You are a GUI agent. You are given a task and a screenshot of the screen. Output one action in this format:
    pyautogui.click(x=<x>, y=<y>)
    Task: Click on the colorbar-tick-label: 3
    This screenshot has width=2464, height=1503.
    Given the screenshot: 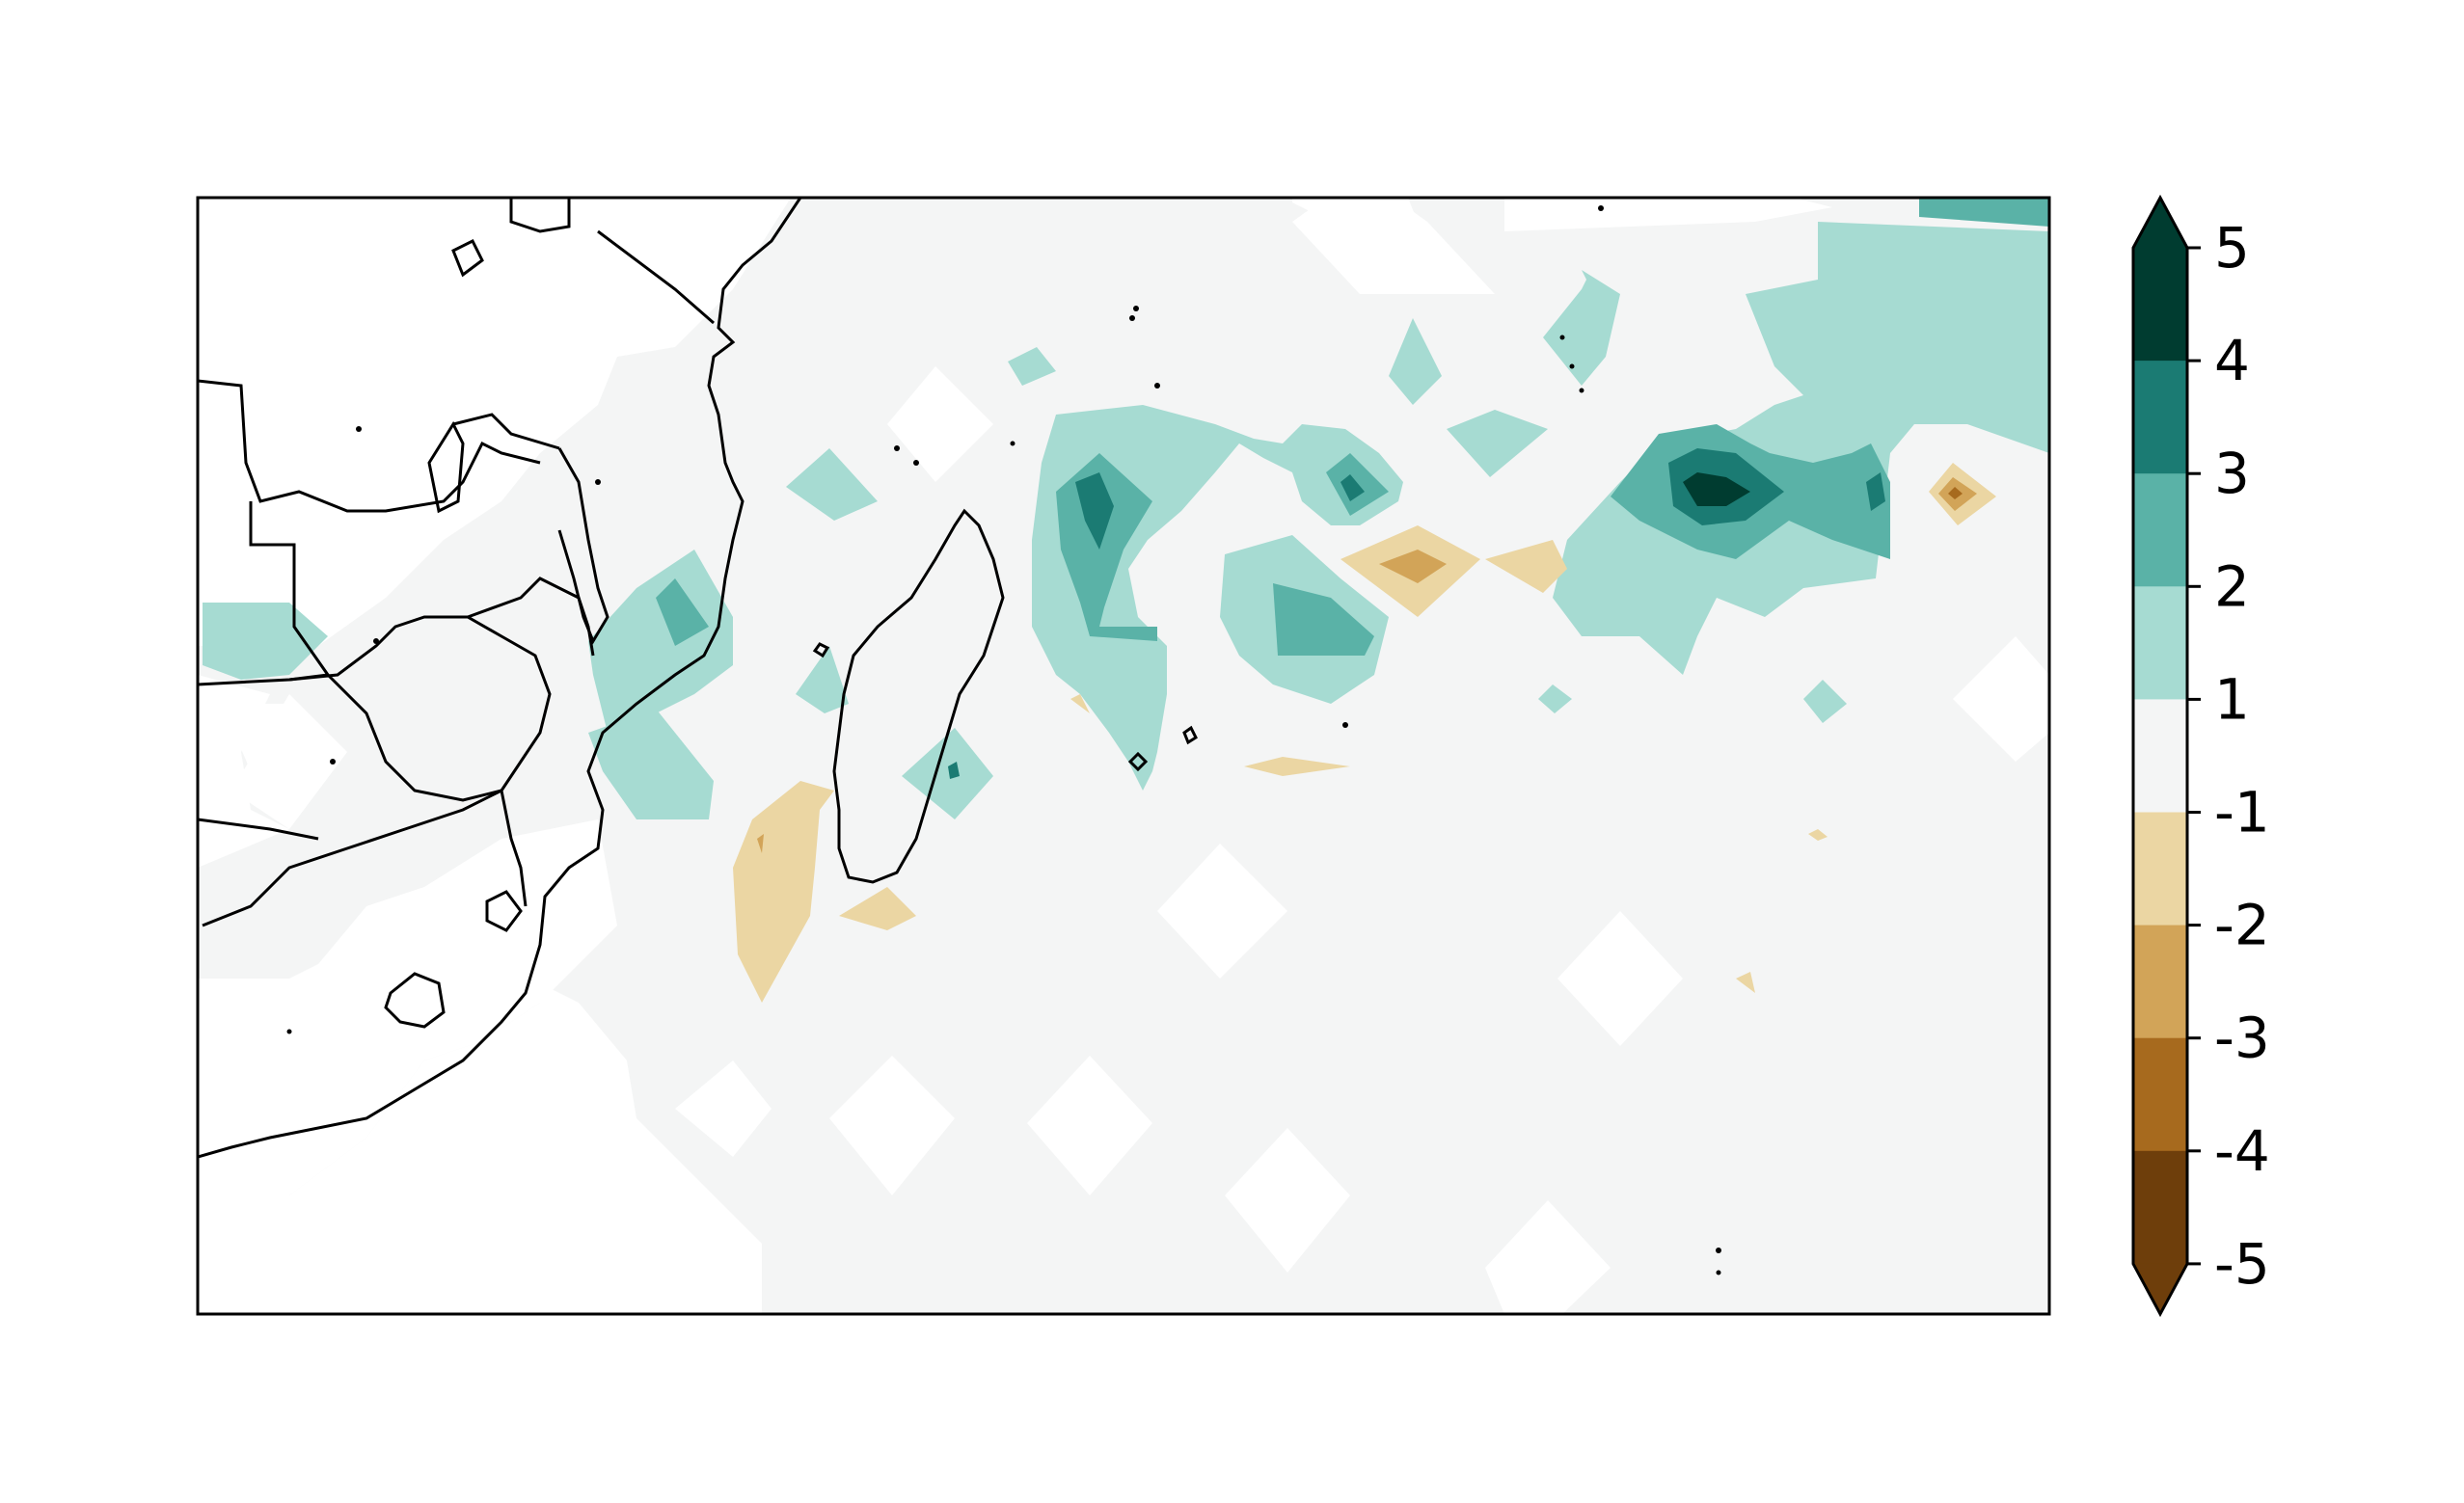 What is the action you would take?
    pyautogui.click(x=2232, y=474)
    